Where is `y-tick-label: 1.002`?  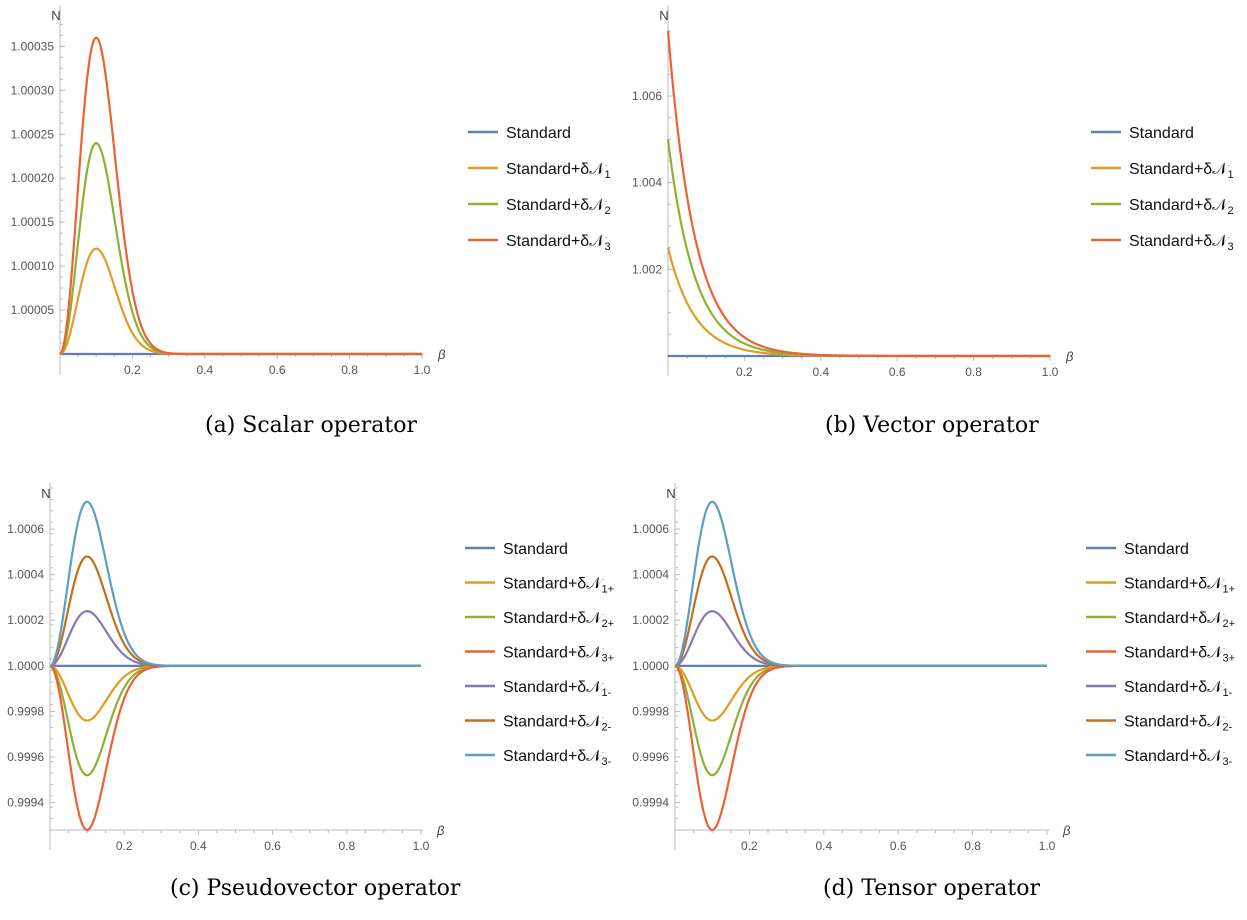
y-tick-label: 1.002 is located at coordinates (647, 269).